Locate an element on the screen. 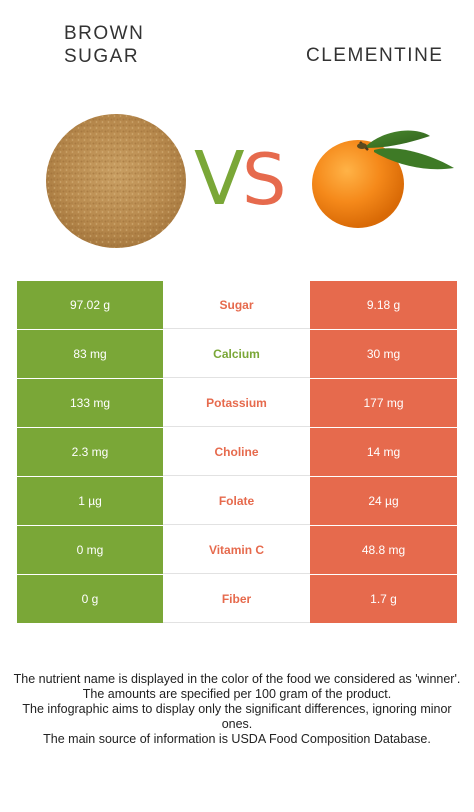 The image size is (474, 812). vs-letter-v: V is located at coordinates (219, 175).